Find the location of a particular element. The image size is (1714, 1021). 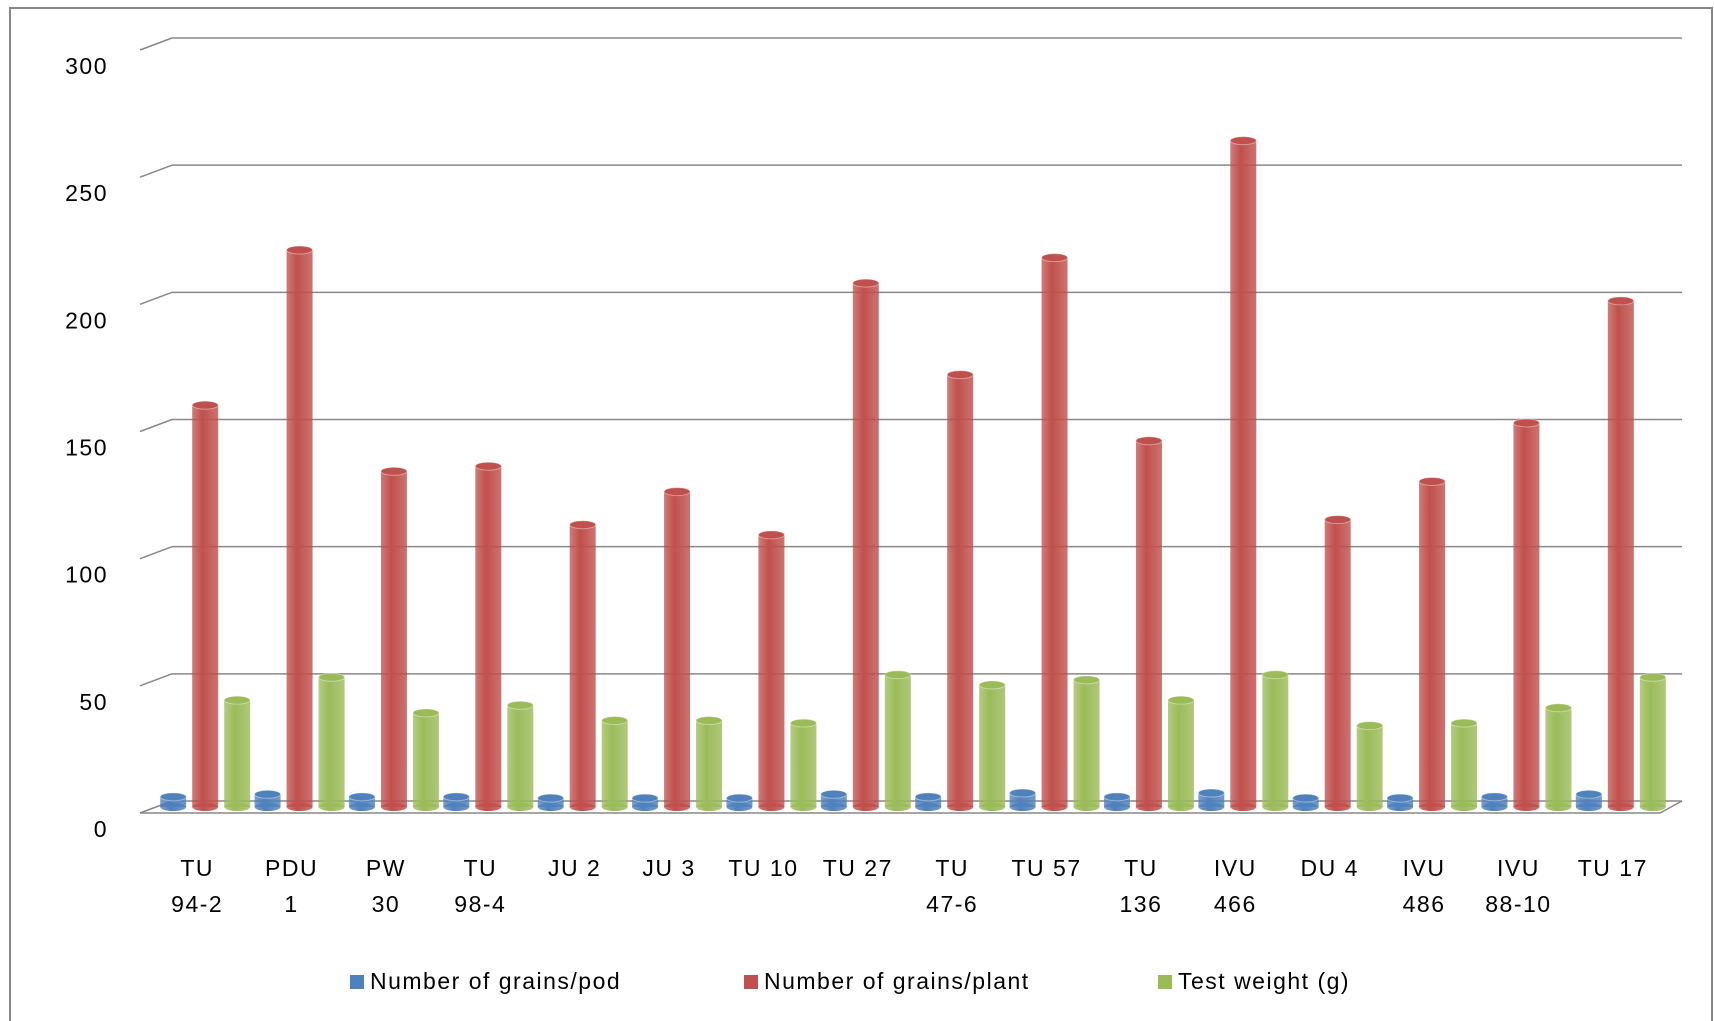

x-tick-label: TU 47-6 is located at coordinates (952, 886).